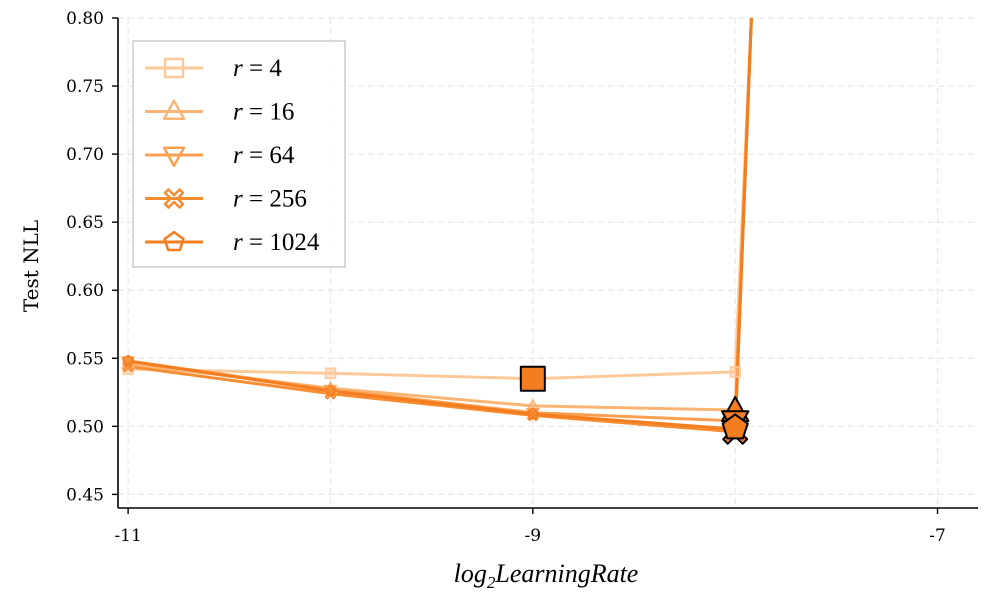 Image resolution: width=996 pixels, height=609 pixels. I want to click on legend-label-eq: = 16, so click(269, 112).